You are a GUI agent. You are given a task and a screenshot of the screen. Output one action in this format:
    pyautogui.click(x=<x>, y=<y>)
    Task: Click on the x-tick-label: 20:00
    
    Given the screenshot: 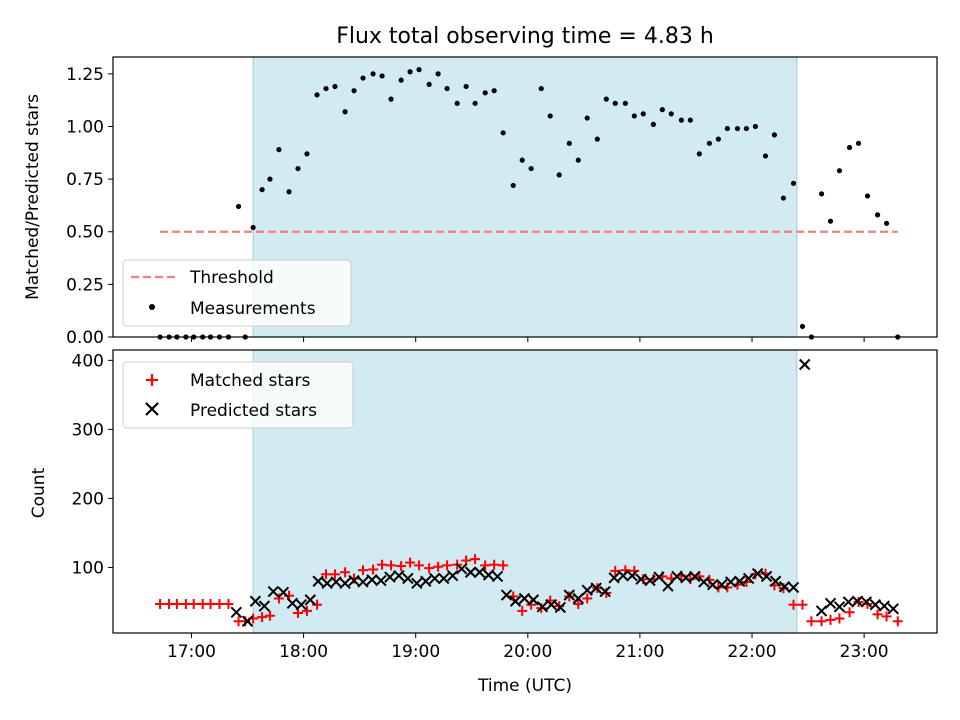 What is the action you would take?
    pyautogui.click(x=527, y=652)
    